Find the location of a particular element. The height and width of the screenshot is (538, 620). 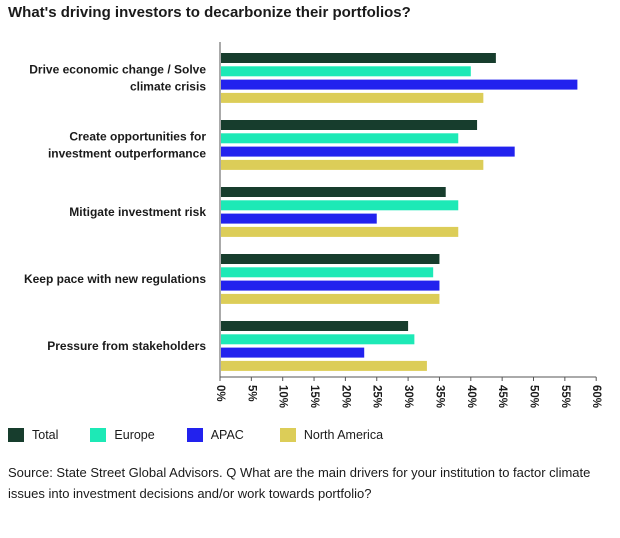

legend-label-total: Total is located at coordinates (45, 435).